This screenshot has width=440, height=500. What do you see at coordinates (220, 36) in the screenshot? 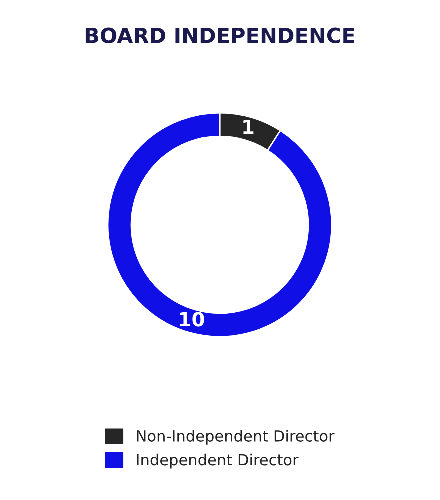
I see `chart-title: BOARD INDEPENDENCE` at bounding box center [220, 36].